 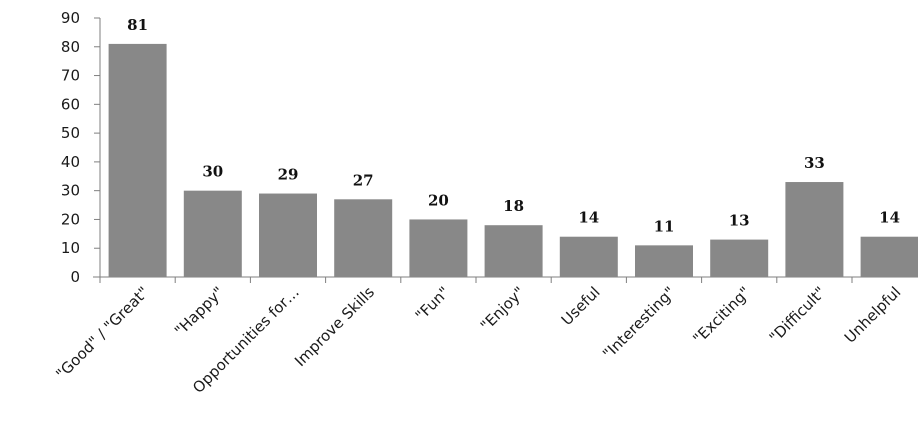 I want to click on y-tick-label: 40, so click(x=70, y=162).